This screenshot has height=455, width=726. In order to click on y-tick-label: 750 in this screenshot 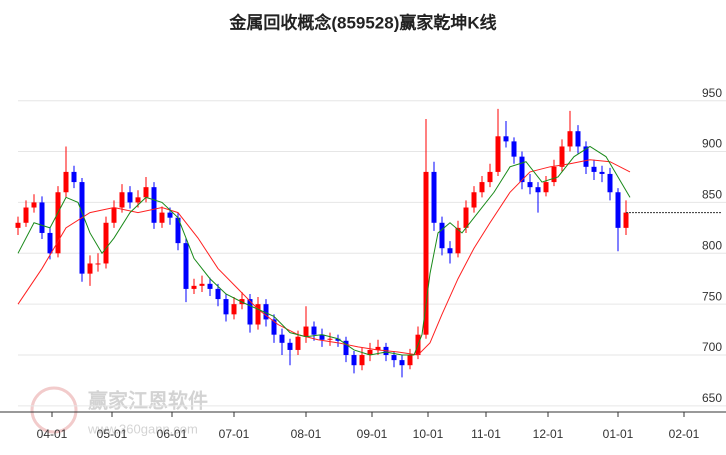, I will do `click(712, 296)`.